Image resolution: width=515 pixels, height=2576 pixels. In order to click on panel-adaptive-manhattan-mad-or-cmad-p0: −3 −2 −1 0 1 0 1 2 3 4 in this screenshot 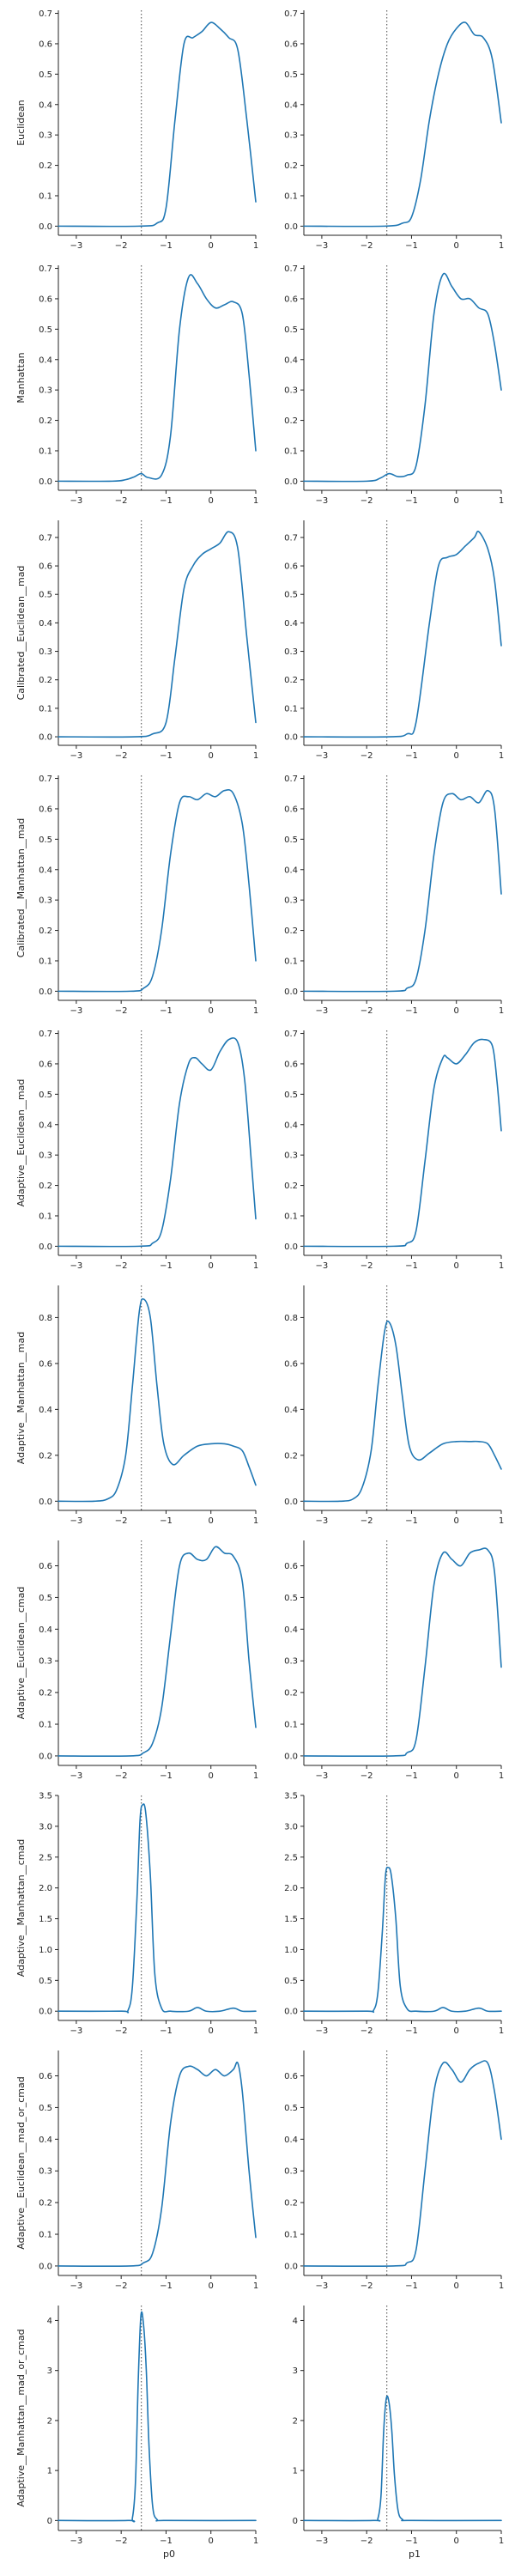, I will do `click(152, 2426)`.